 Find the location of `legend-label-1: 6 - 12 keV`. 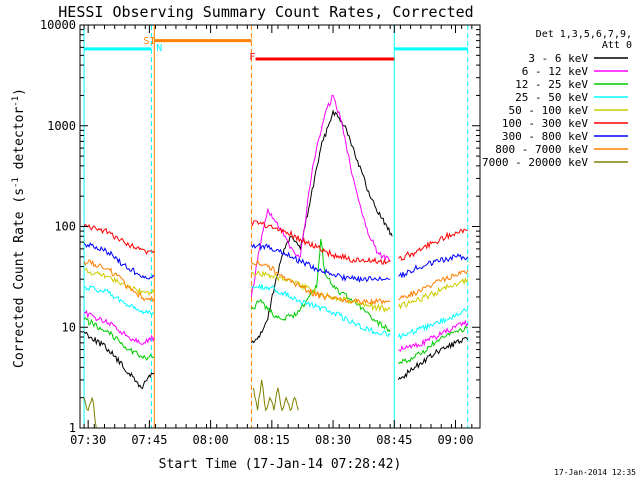

legend-label-1: 6 - 12 keV is located at coordinates (555, 71).